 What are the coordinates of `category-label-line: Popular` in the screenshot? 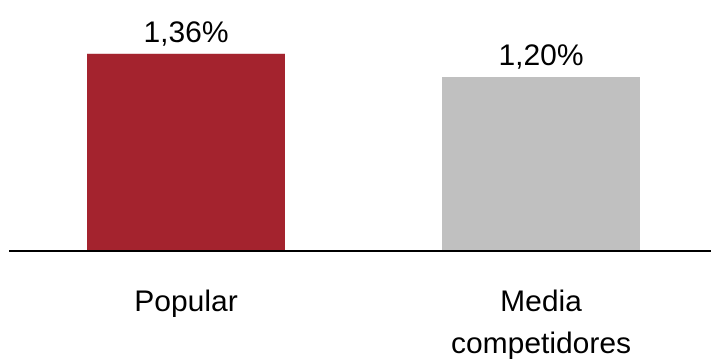 It's located at (185, 301).